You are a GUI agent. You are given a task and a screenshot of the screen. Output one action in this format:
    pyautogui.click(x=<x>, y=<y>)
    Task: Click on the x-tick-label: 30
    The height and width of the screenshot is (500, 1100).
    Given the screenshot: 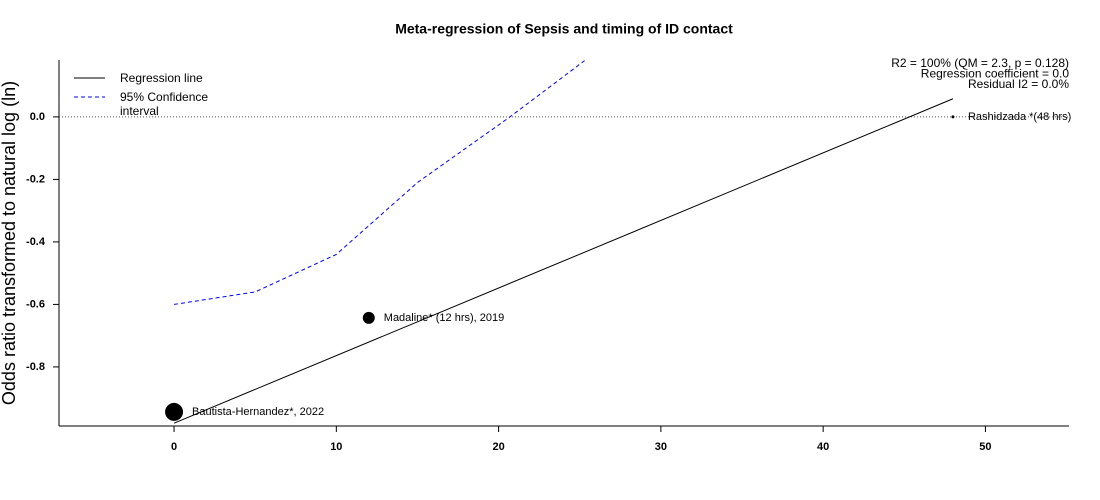 What is the action you would take?
    pyautogui.click(x=661, y=447)
    